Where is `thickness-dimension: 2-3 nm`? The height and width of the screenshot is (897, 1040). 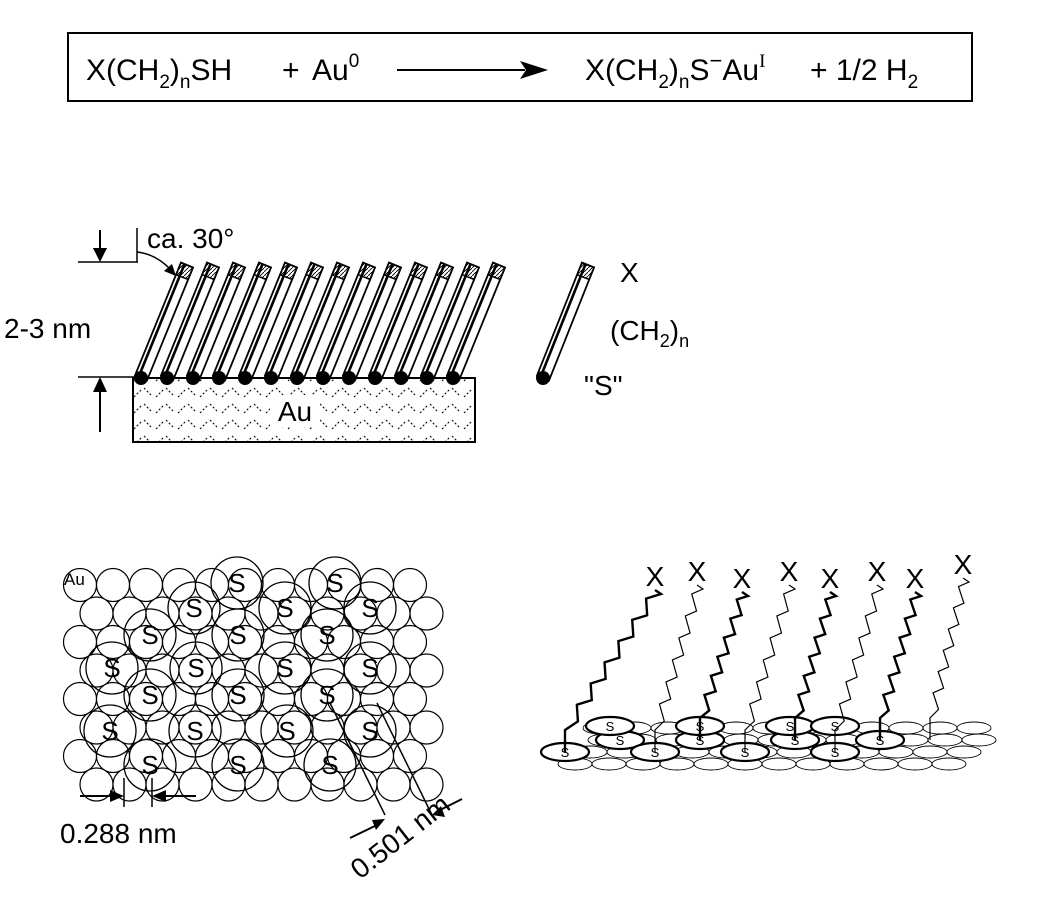 thickness-dimension: 2-3 nm is located at coordinates (71, 331).